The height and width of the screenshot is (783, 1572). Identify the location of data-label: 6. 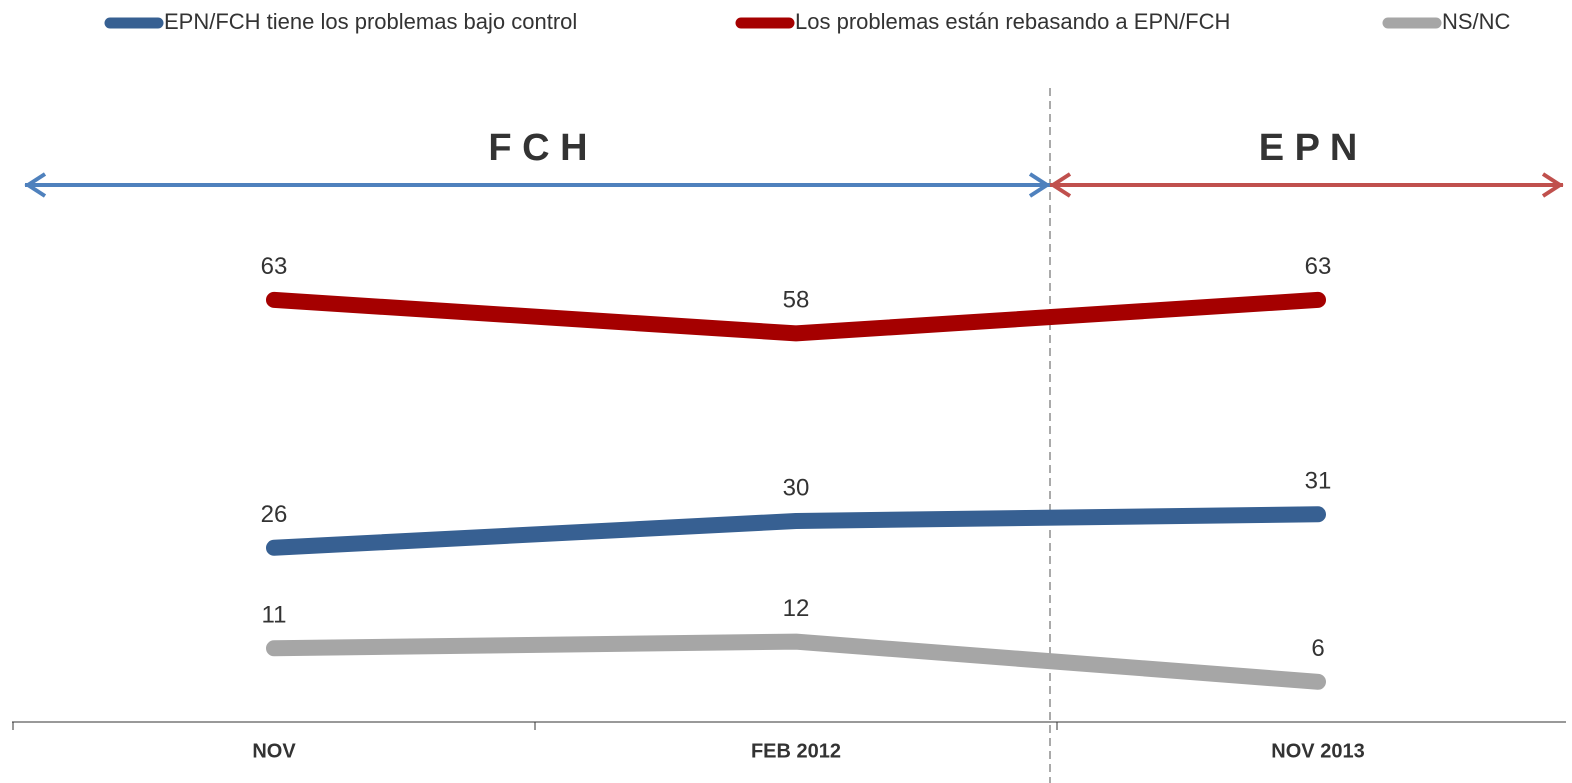
(1317, 648).